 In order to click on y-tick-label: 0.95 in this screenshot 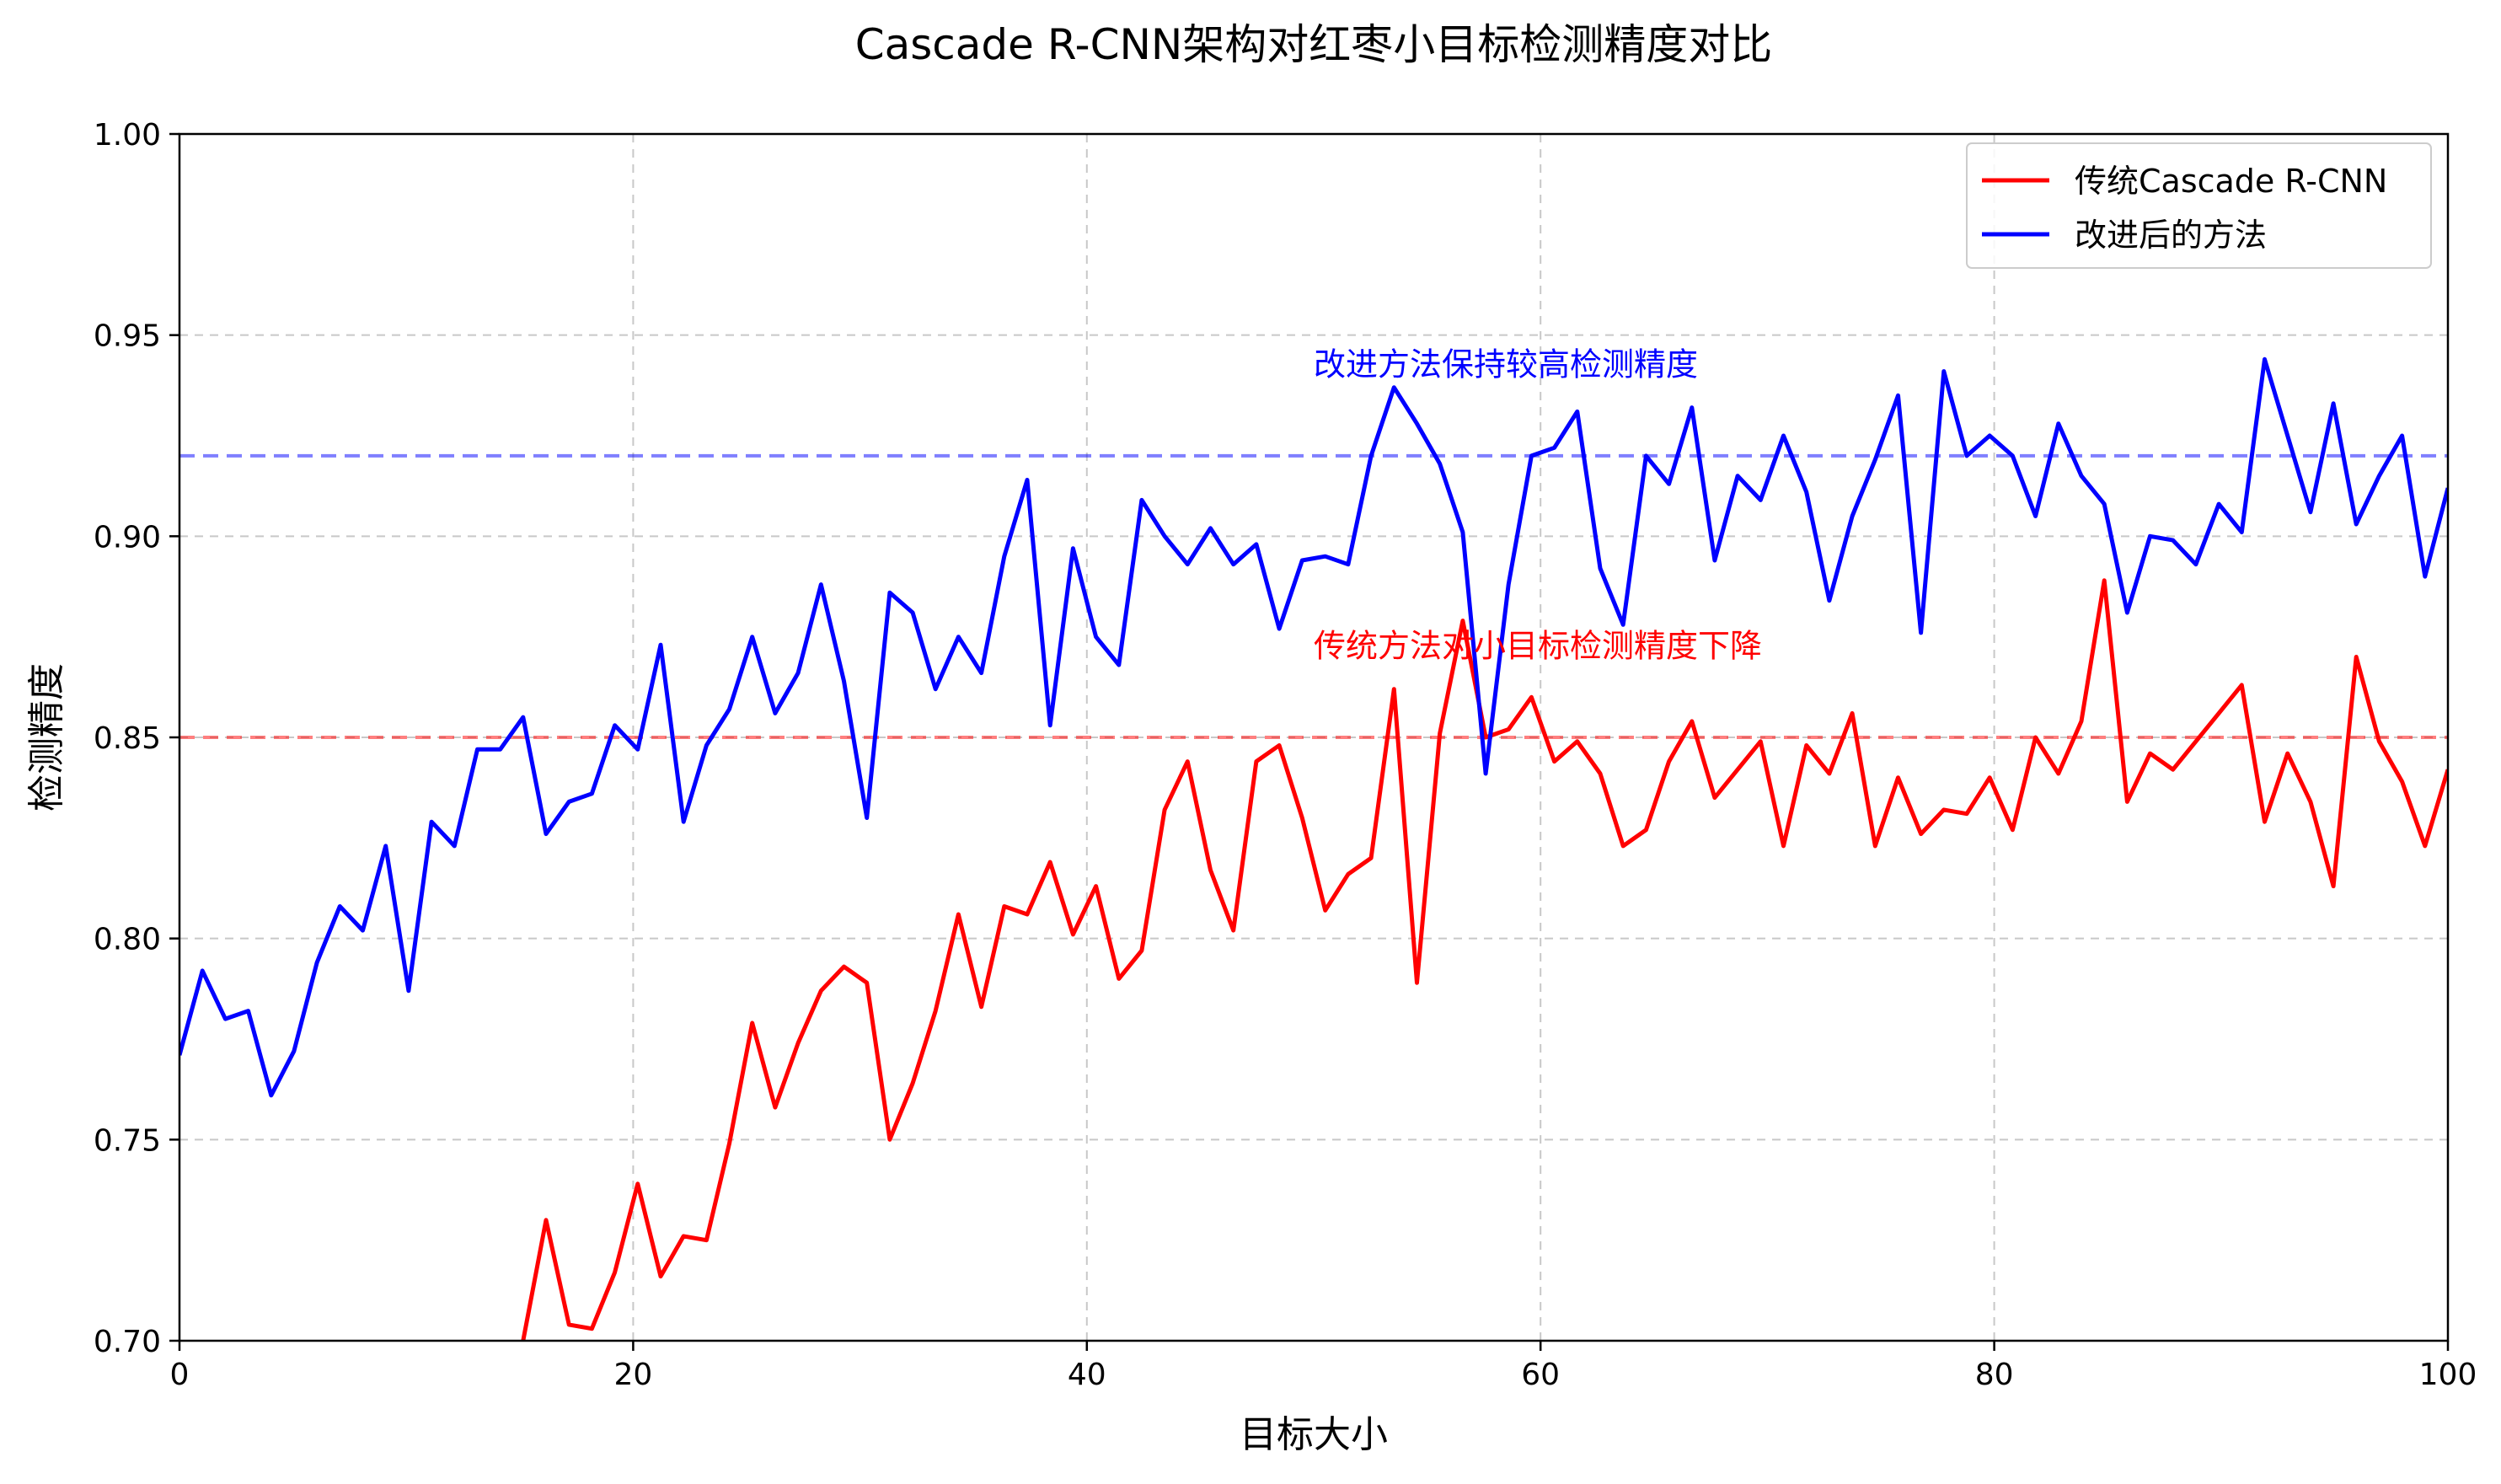, I will do `click(127, 336)`.